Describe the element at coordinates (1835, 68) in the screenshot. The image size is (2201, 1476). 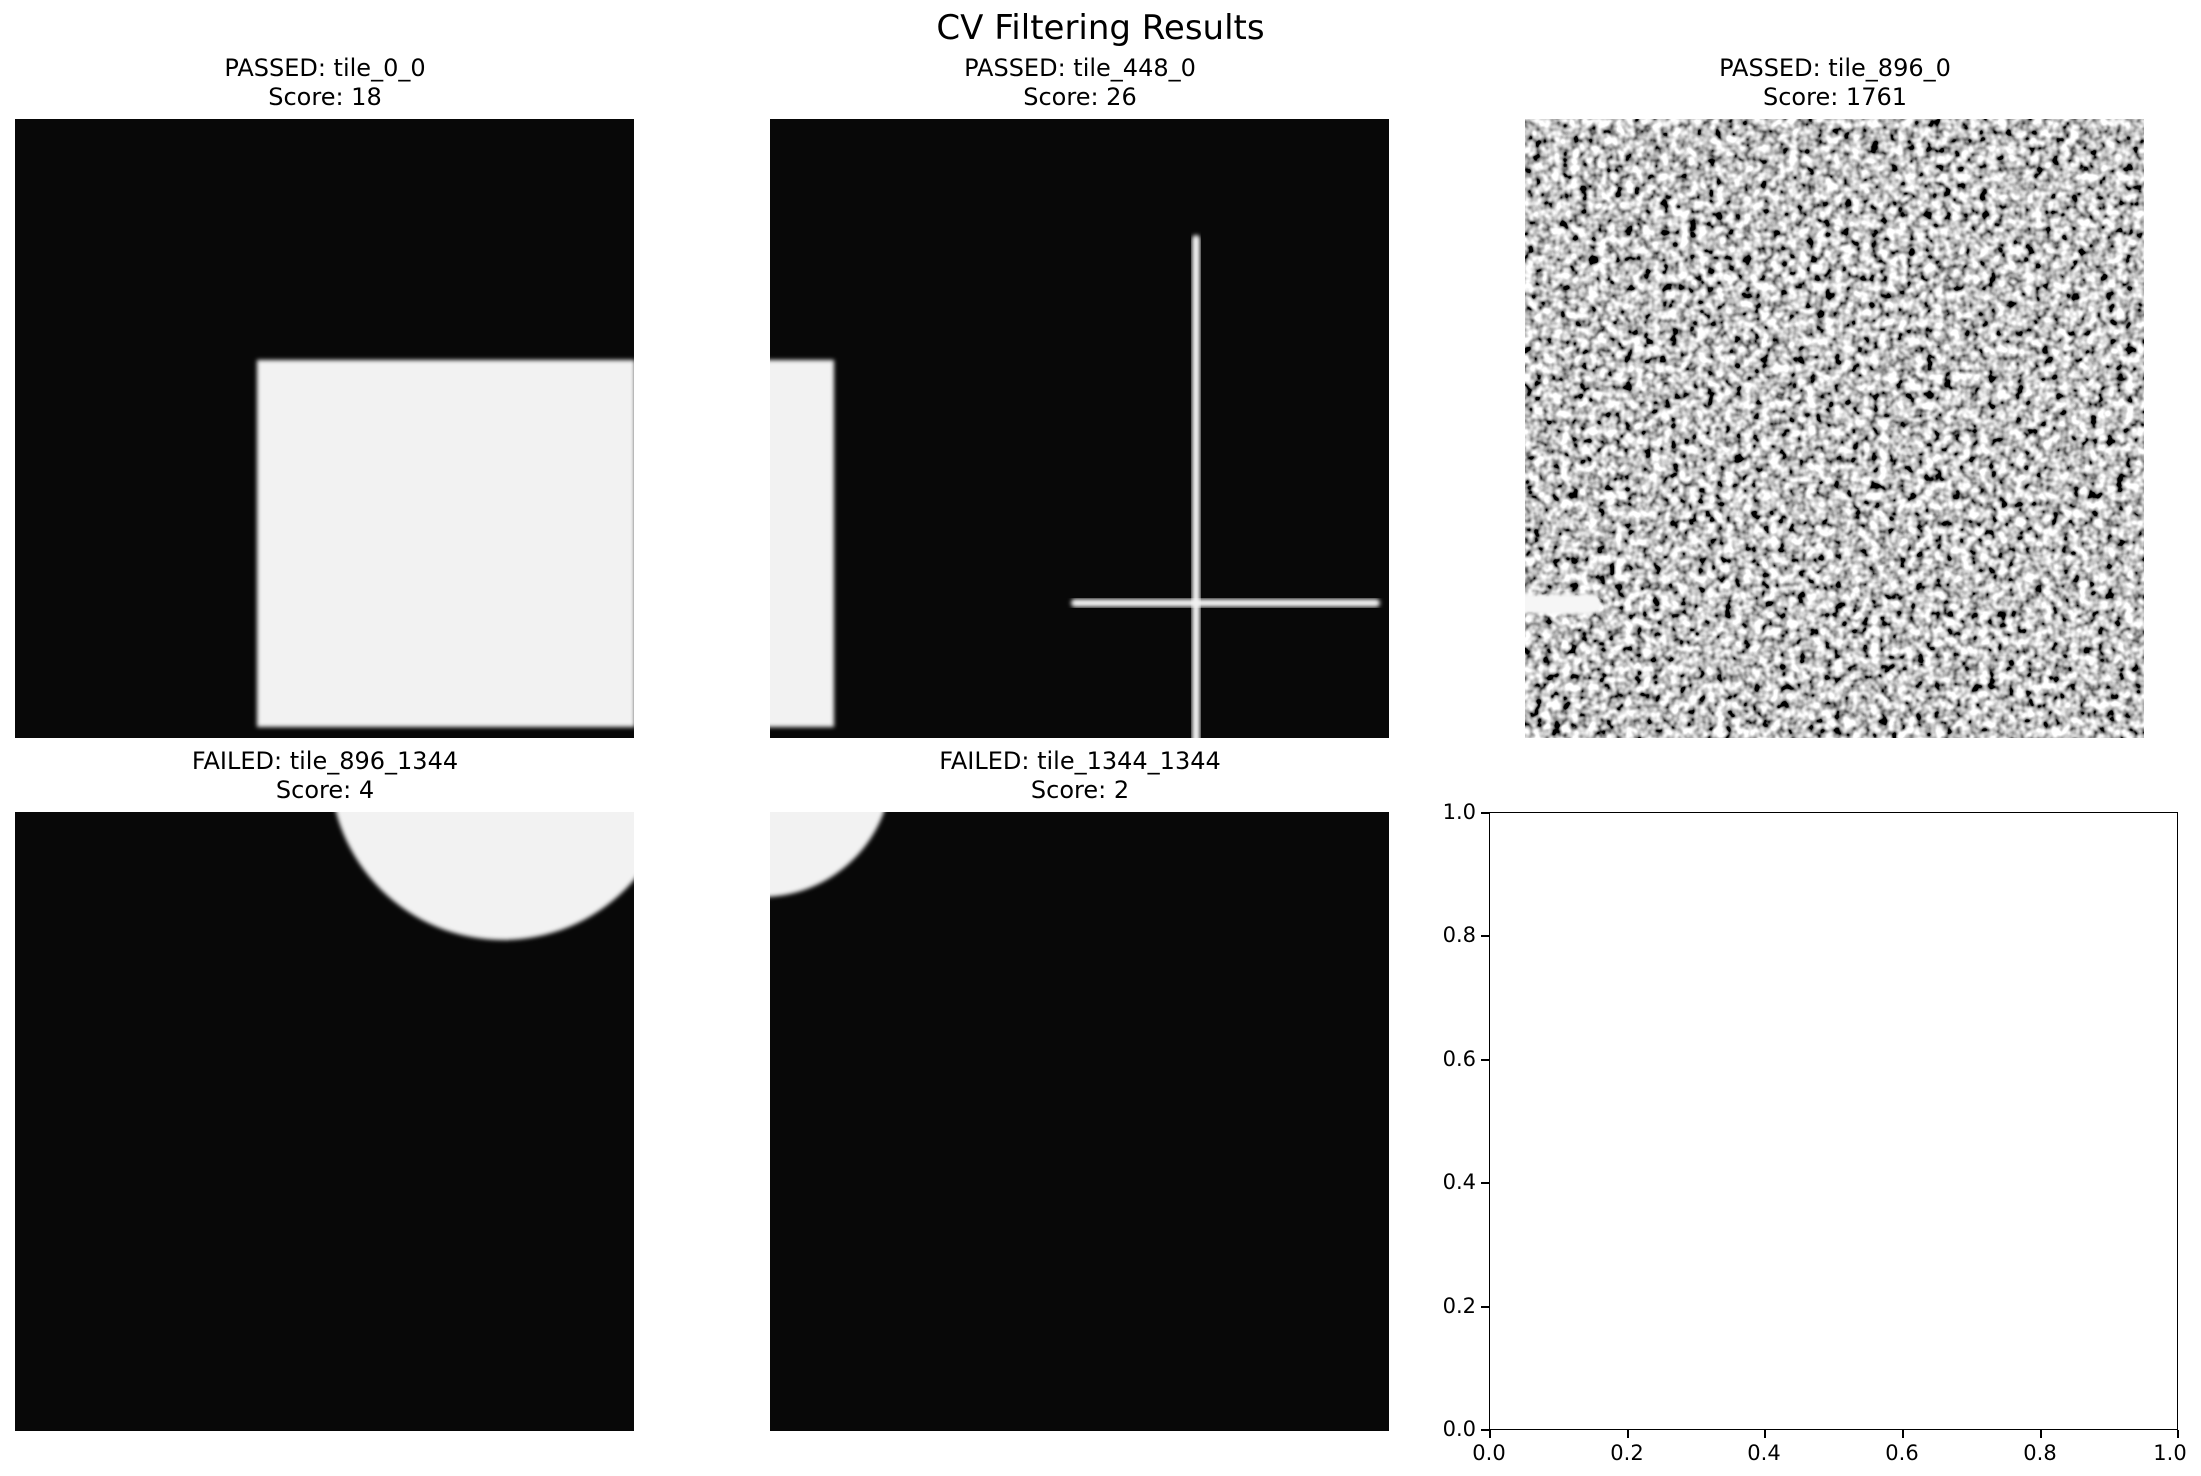
I see `panel-heading: PASSED: tile_896_0` at that location.